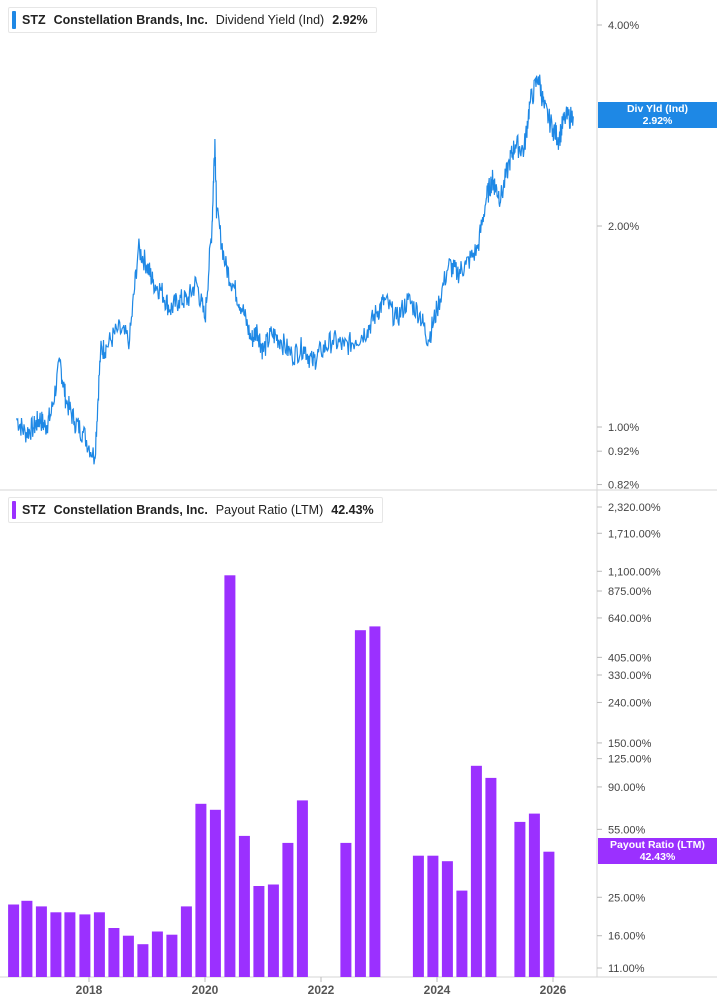 The height and width of the screenshot is (1005, 717). Describe the element at coordinates (350, 20) in the screenshot. I see `top-legend-value: 2.92%` at that location.